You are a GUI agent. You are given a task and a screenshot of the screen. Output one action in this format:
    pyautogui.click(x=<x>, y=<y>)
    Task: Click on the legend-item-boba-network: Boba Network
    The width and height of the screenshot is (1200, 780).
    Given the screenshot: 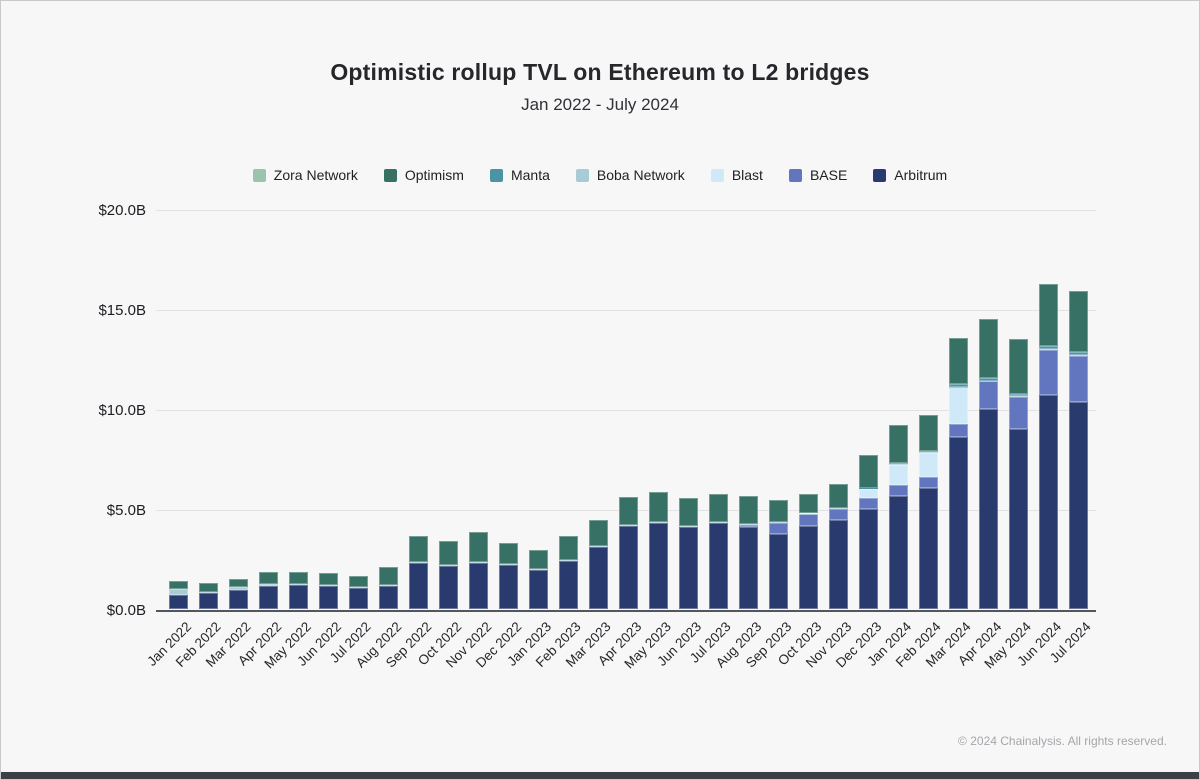 What is the action you would take?
    pyautogui.click(x=630, y=175)
    